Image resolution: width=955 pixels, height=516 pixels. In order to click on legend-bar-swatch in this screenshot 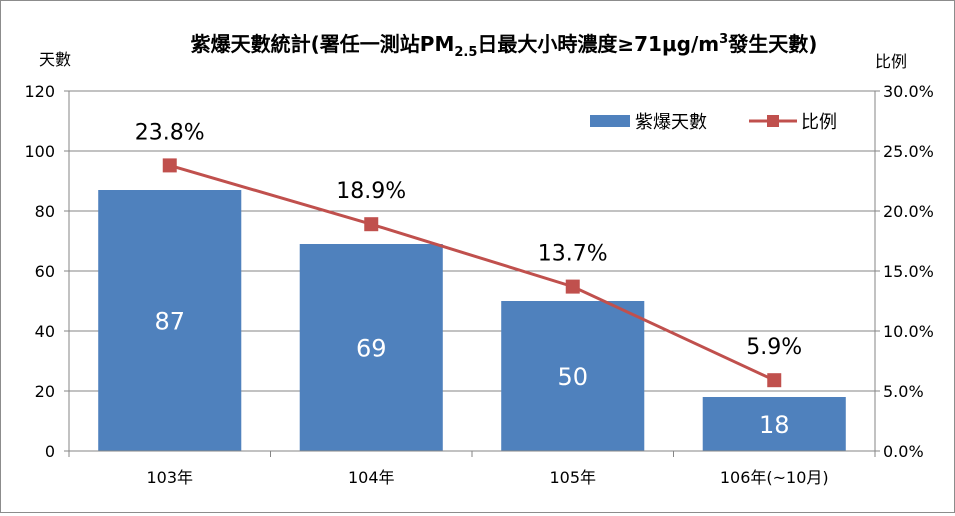, I will do `click(610, 121)`.